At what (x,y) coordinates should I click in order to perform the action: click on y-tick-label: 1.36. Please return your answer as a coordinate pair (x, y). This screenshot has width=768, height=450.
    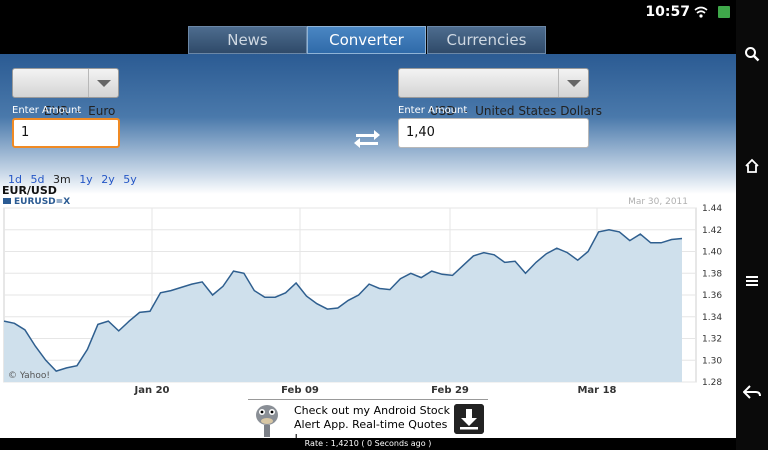
    Looking at the image, I should click on (712, 296).